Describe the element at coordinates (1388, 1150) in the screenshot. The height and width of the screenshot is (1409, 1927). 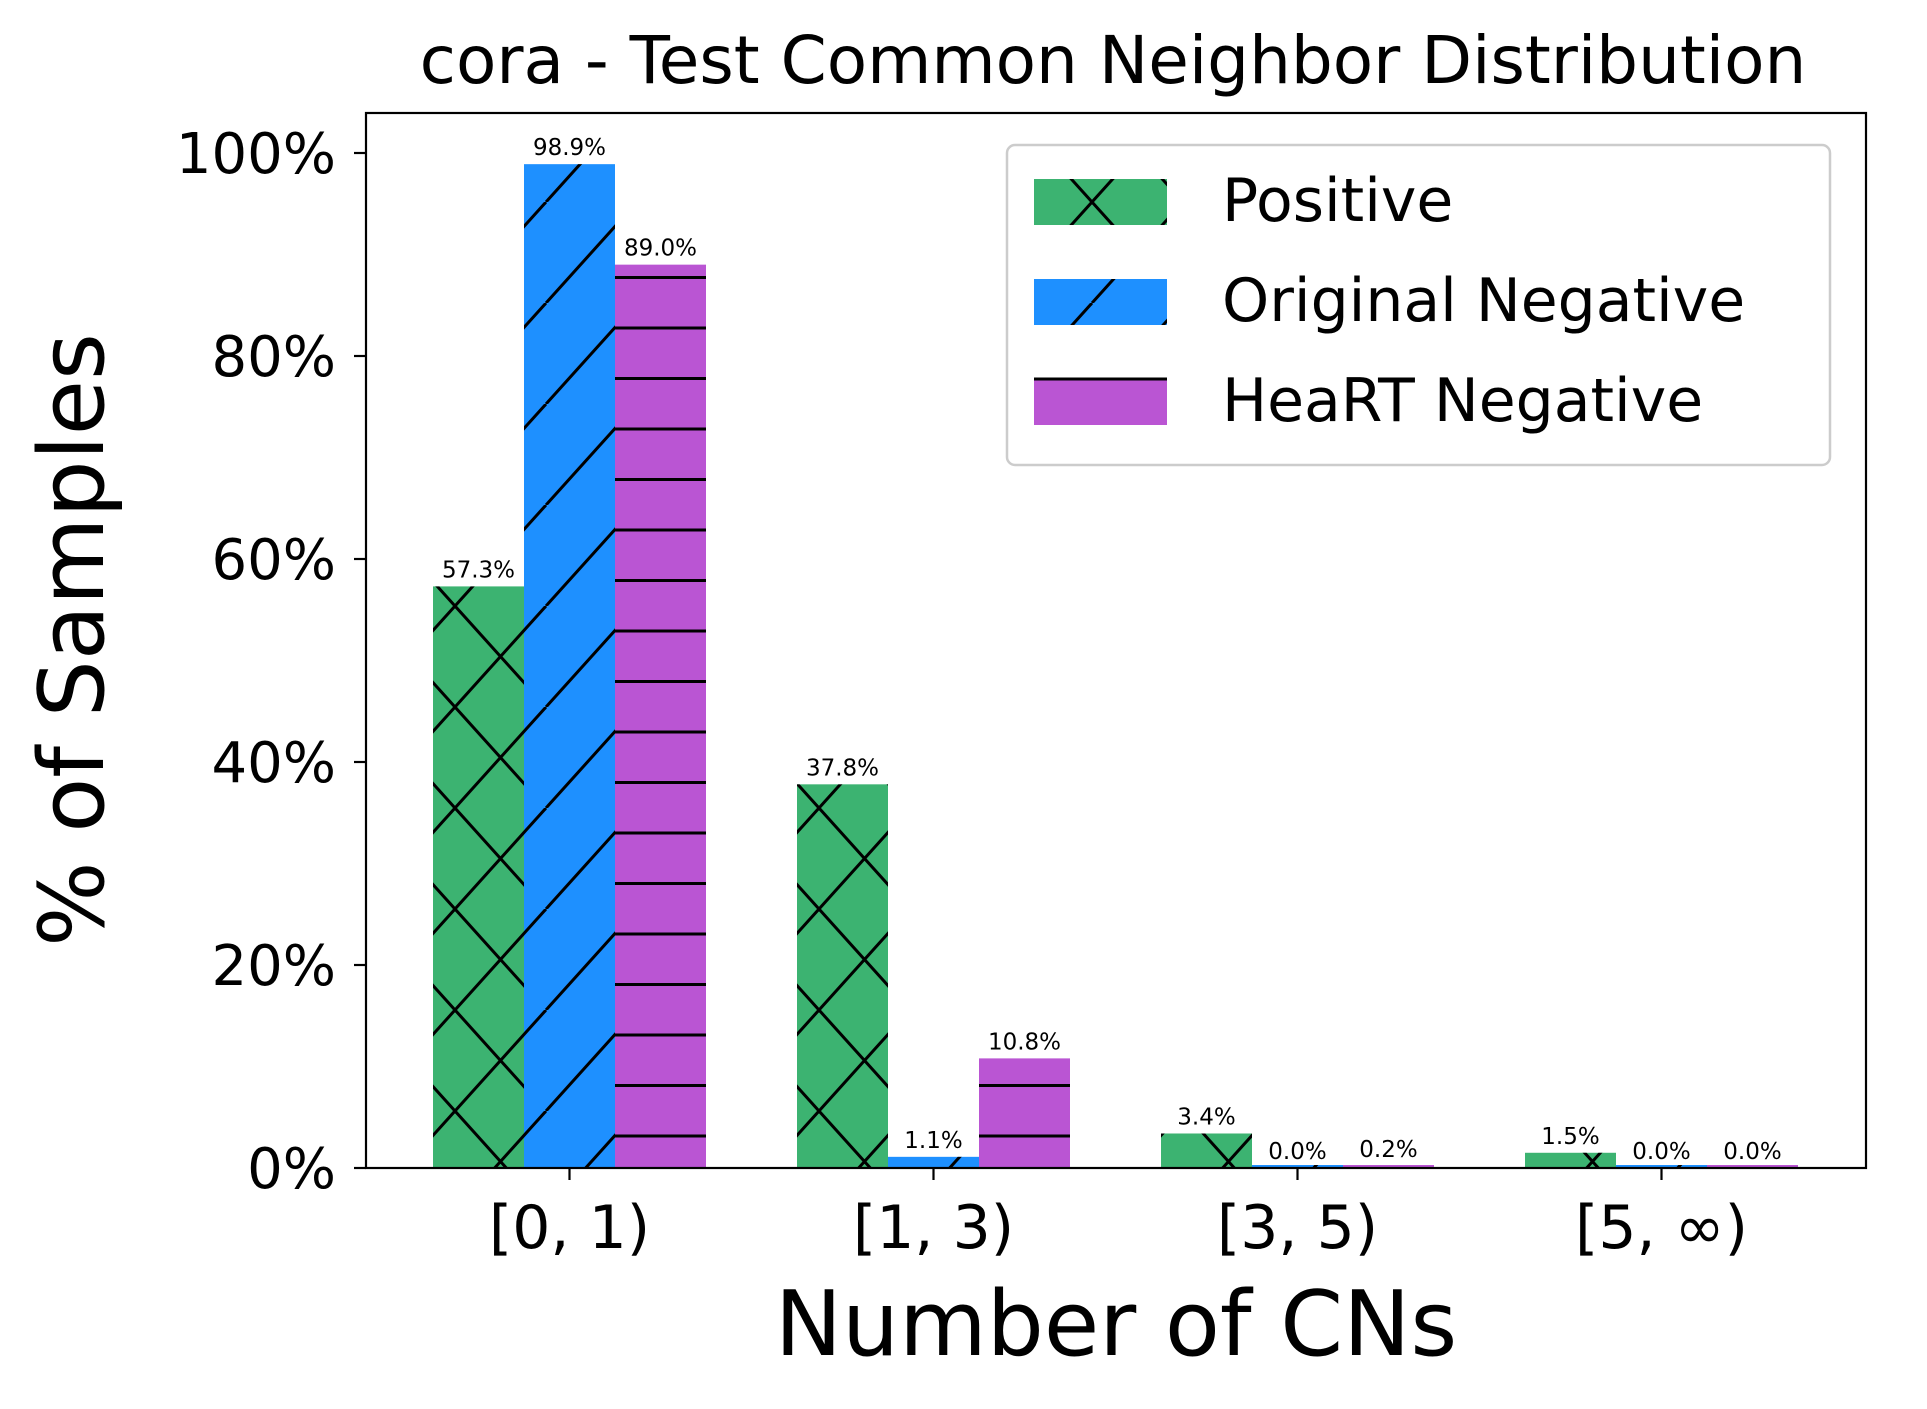
I see `bar-value-label-heart-negative-3: 0.2%` at that location.